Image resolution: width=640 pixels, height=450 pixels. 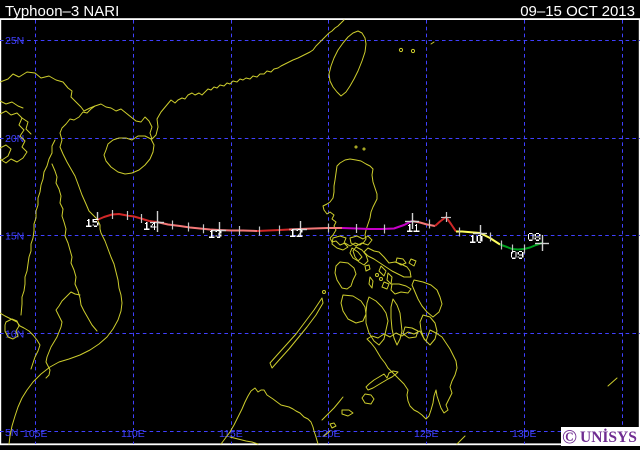 I want to click on svg-text: Typhoon–3 NARI, so click(x=62, y=11).